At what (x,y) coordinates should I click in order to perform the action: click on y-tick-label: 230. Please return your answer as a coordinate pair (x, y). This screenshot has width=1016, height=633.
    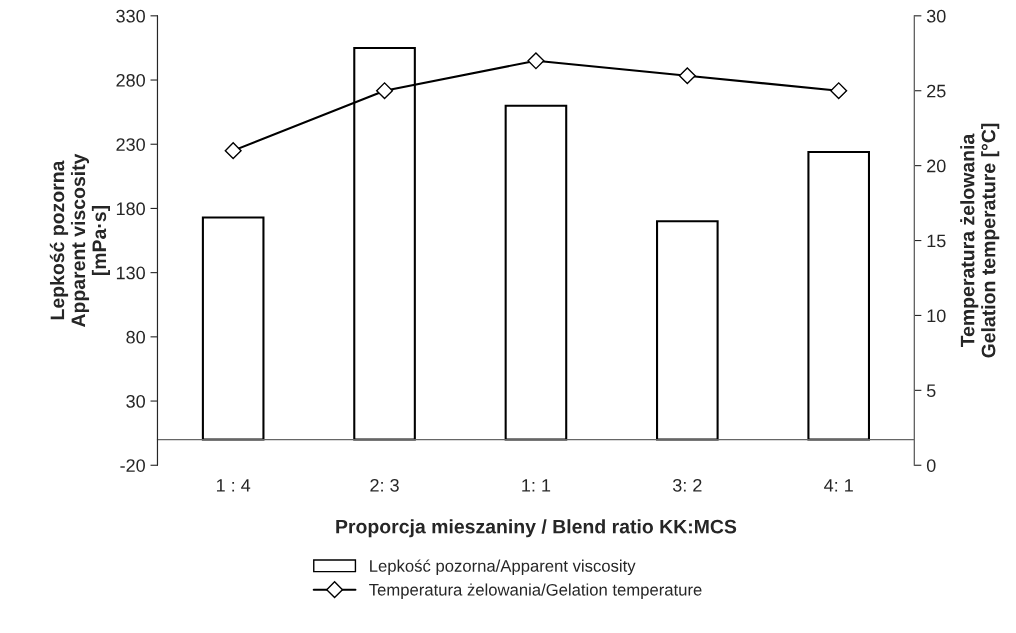
    Looking at the image, I should click on (130, 144).